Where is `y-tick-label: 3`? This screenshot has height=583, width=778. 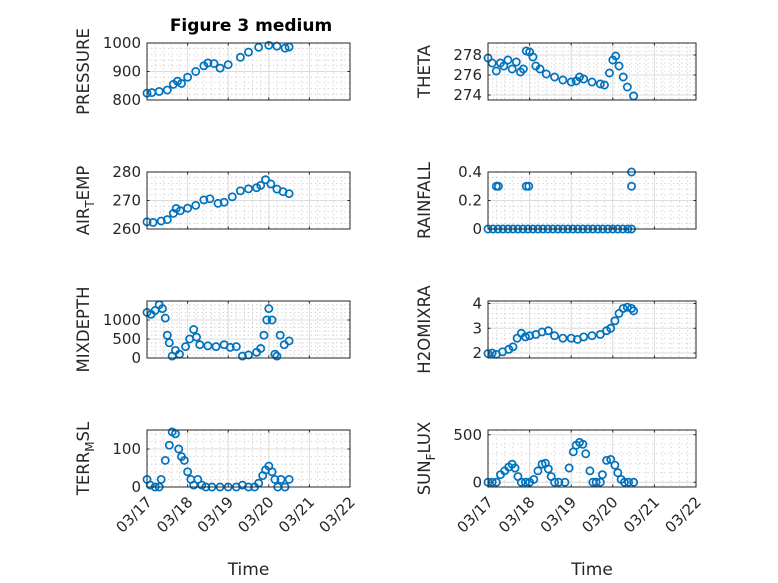
y-tick-label: 3 is located at coordinates (477, 328).